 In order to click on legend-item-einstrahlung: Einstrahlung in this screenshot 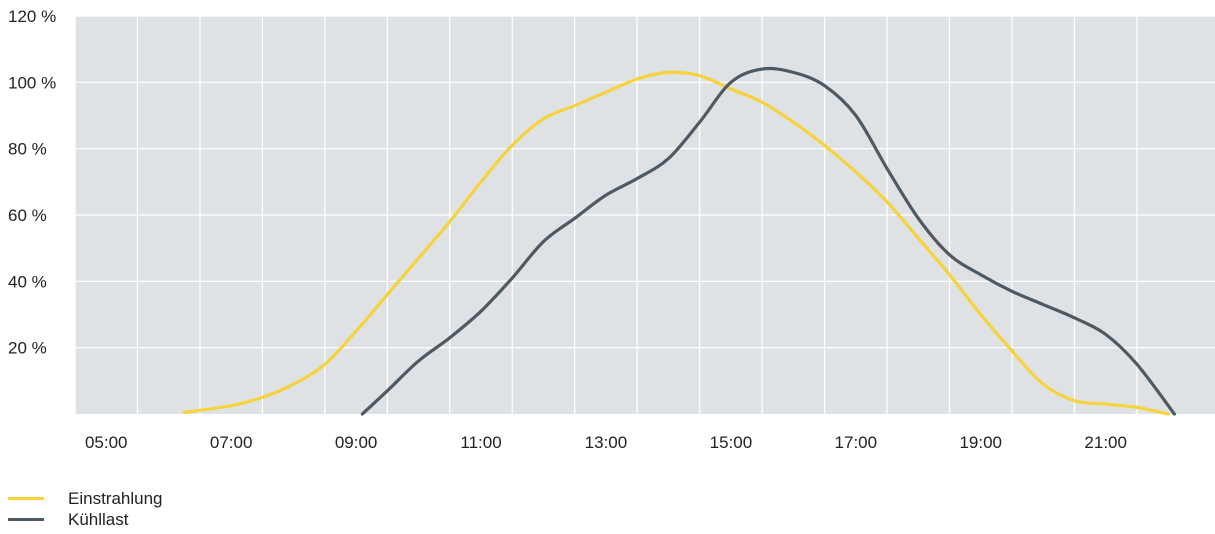, I will do `click(85, 498)`.